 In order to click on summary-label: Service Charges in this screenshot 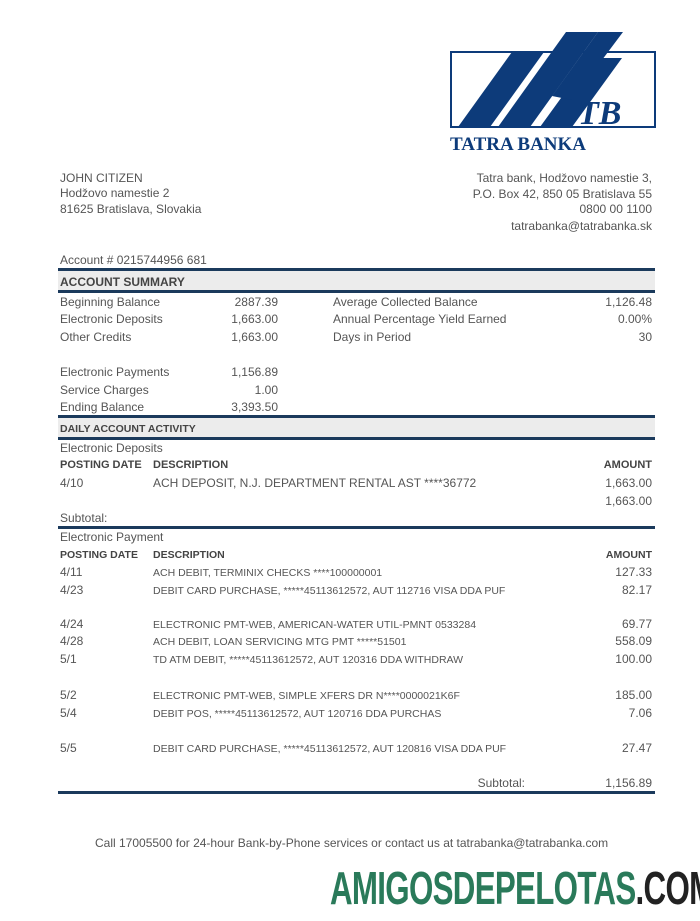, I will do `click(104, 390)`.